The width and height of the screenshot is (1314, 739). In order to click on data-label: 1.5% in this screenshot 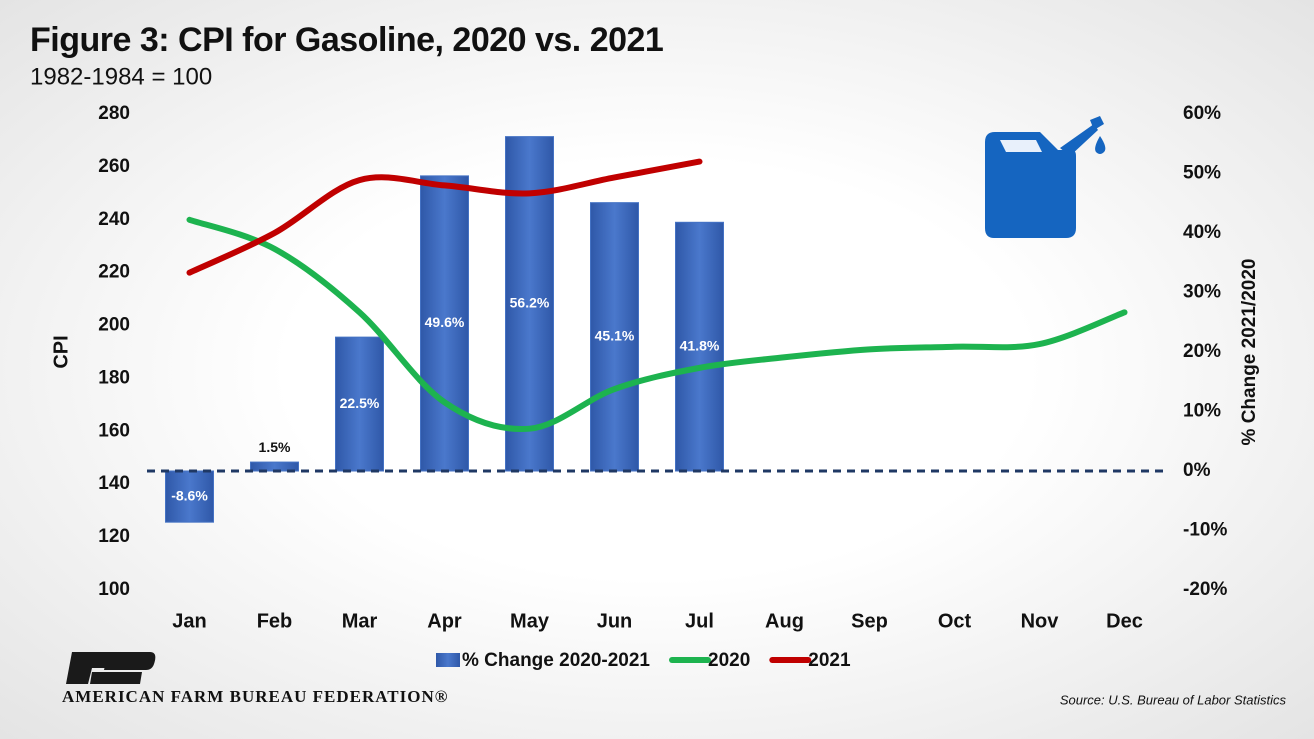, I will do `click(275, 447)`.